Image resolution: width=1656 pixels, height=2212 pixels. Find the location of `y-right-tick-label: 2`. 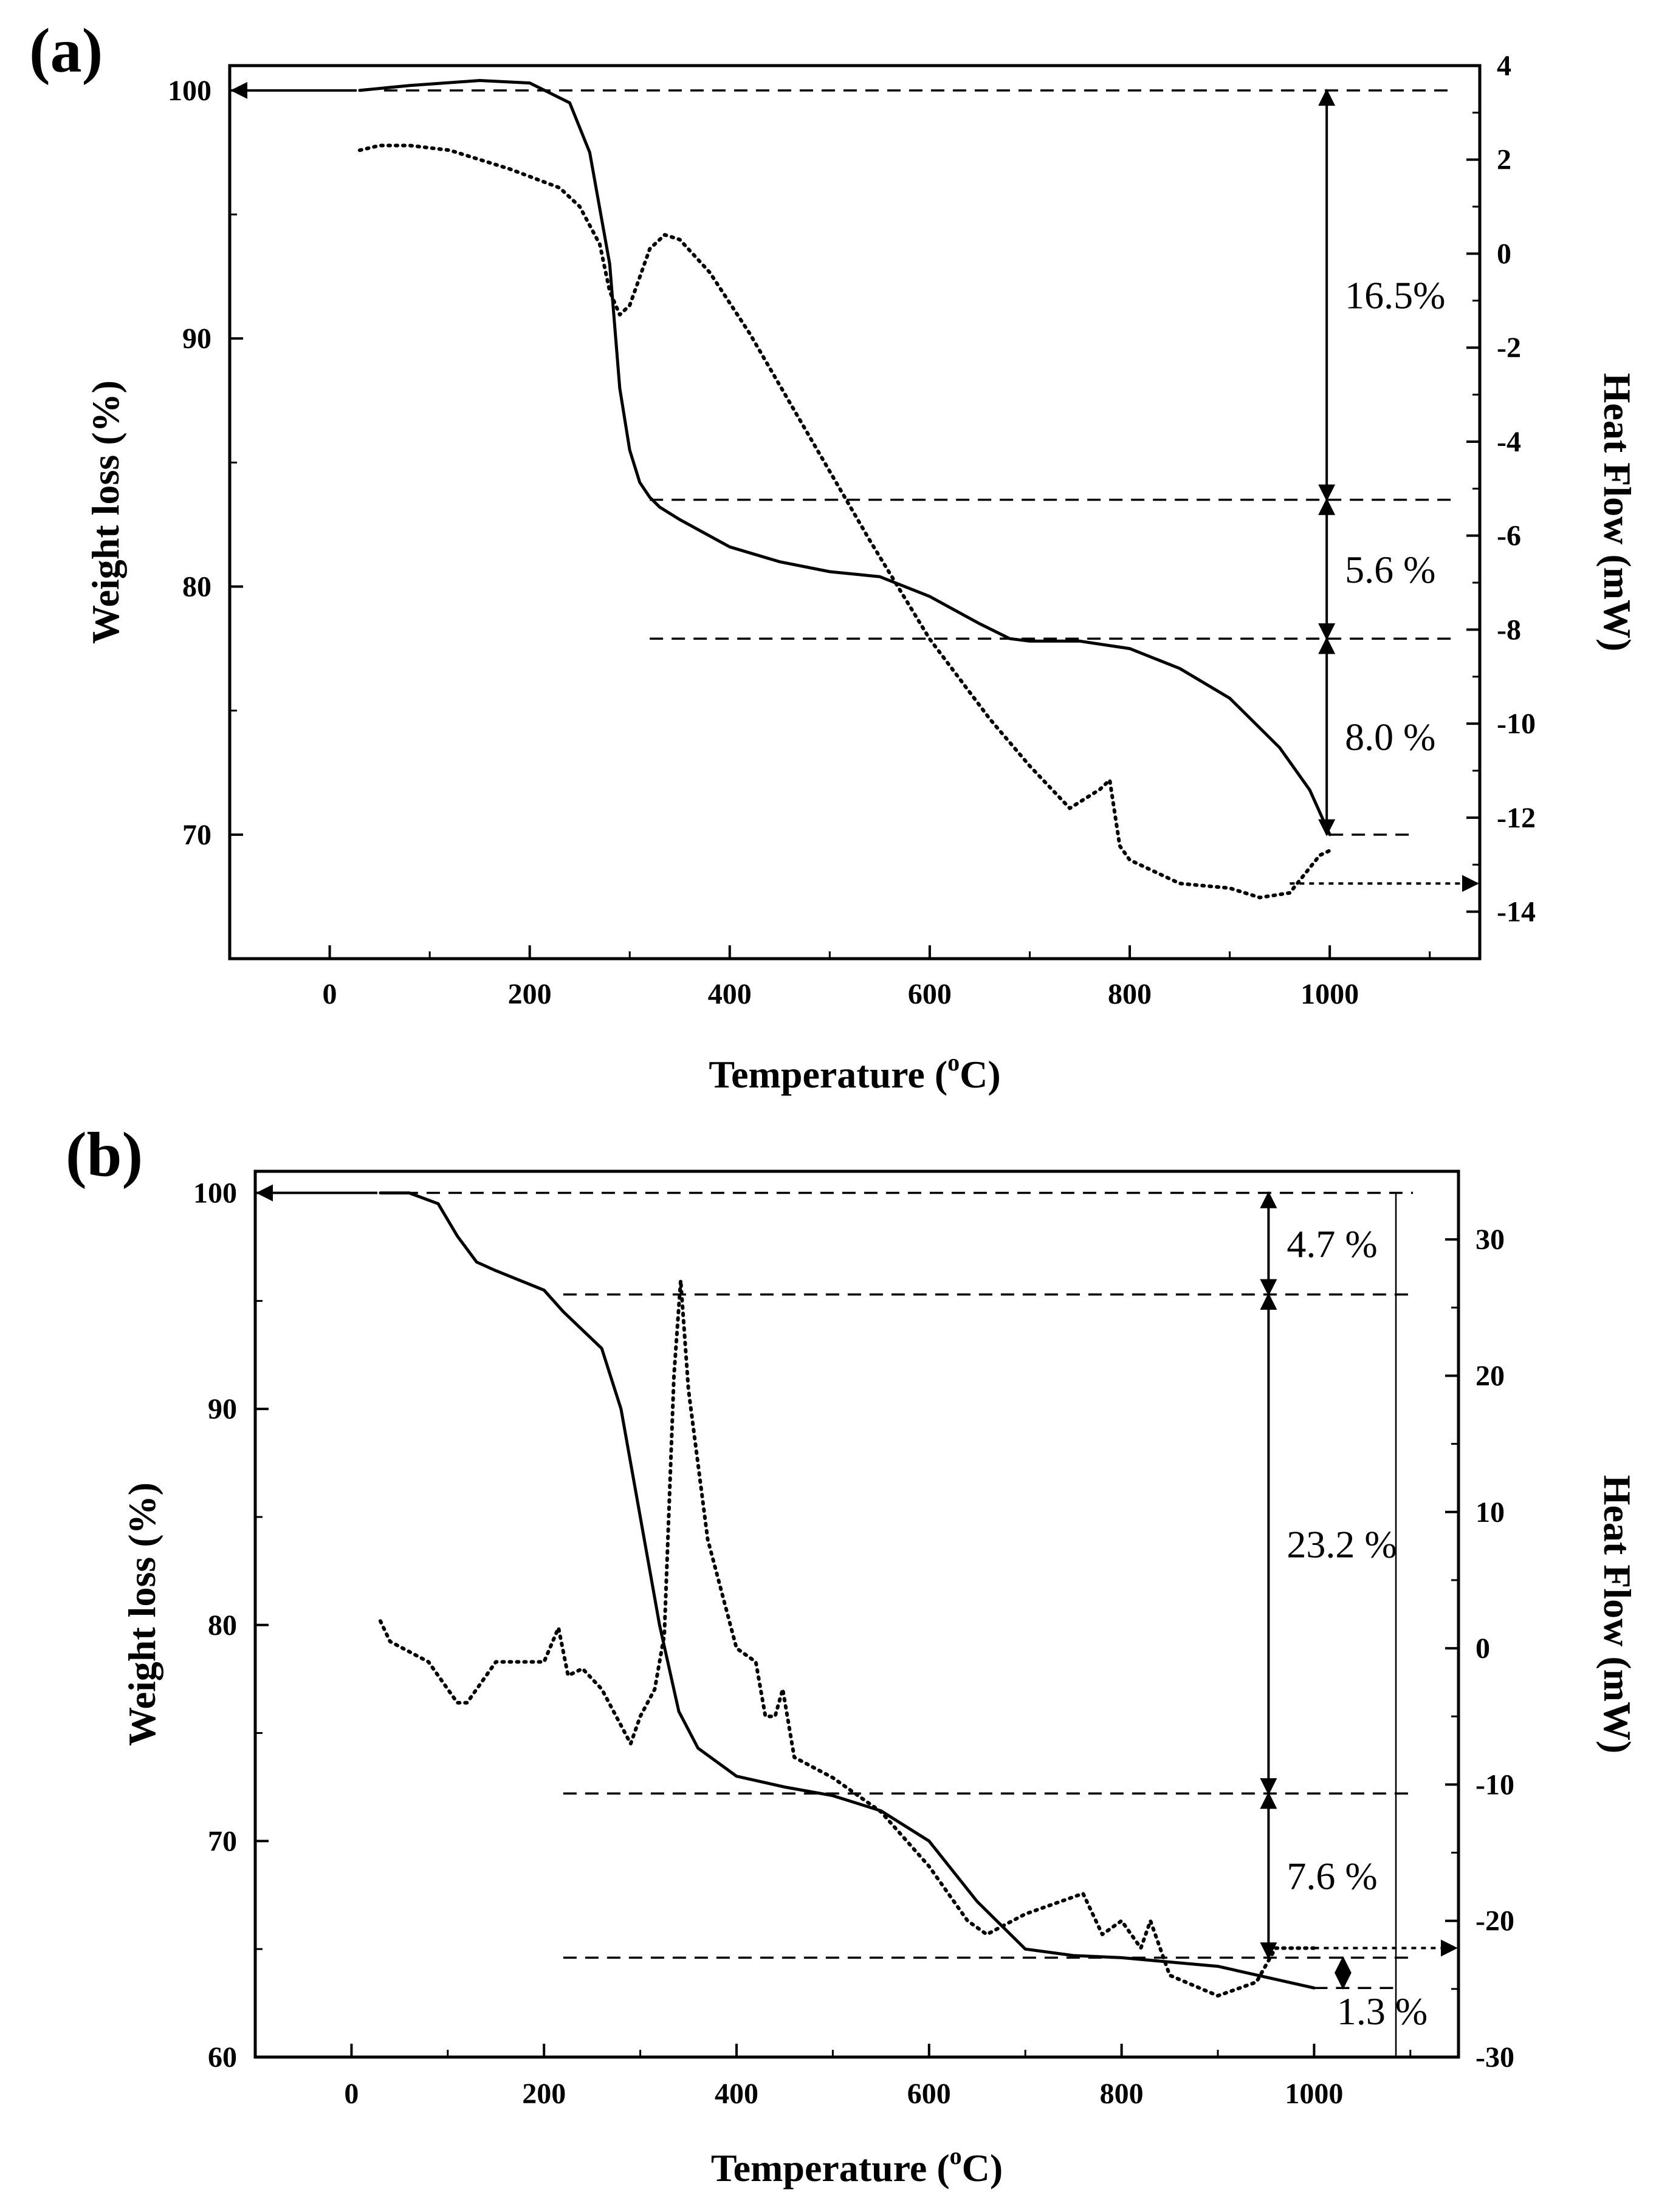

y-right-tick-label: 2 is located at coordinates (1504, 160).